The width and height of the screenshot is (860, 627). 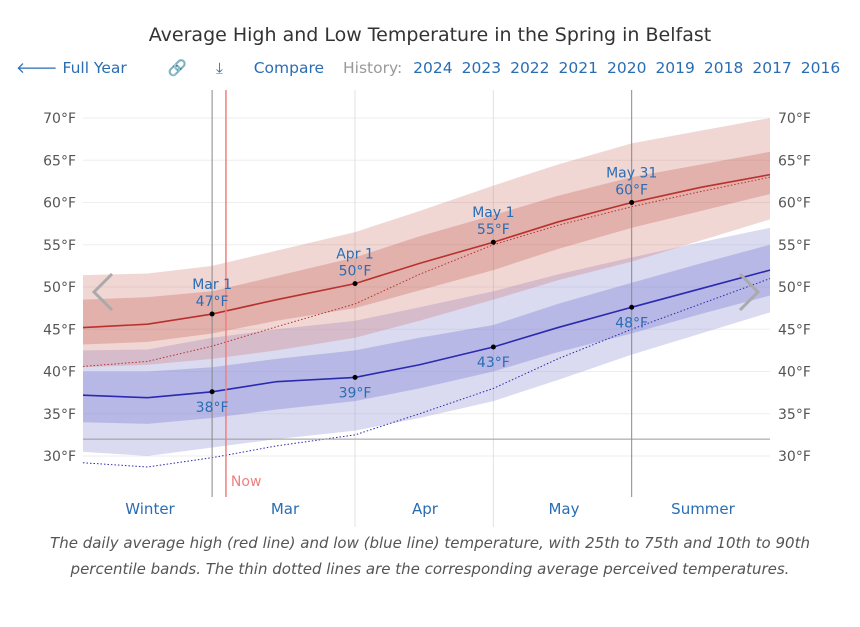 What do you see at coordinates (219, 68) in the screenshot?
I see `download-icon: ⤓` at bounding box center [219, 68].